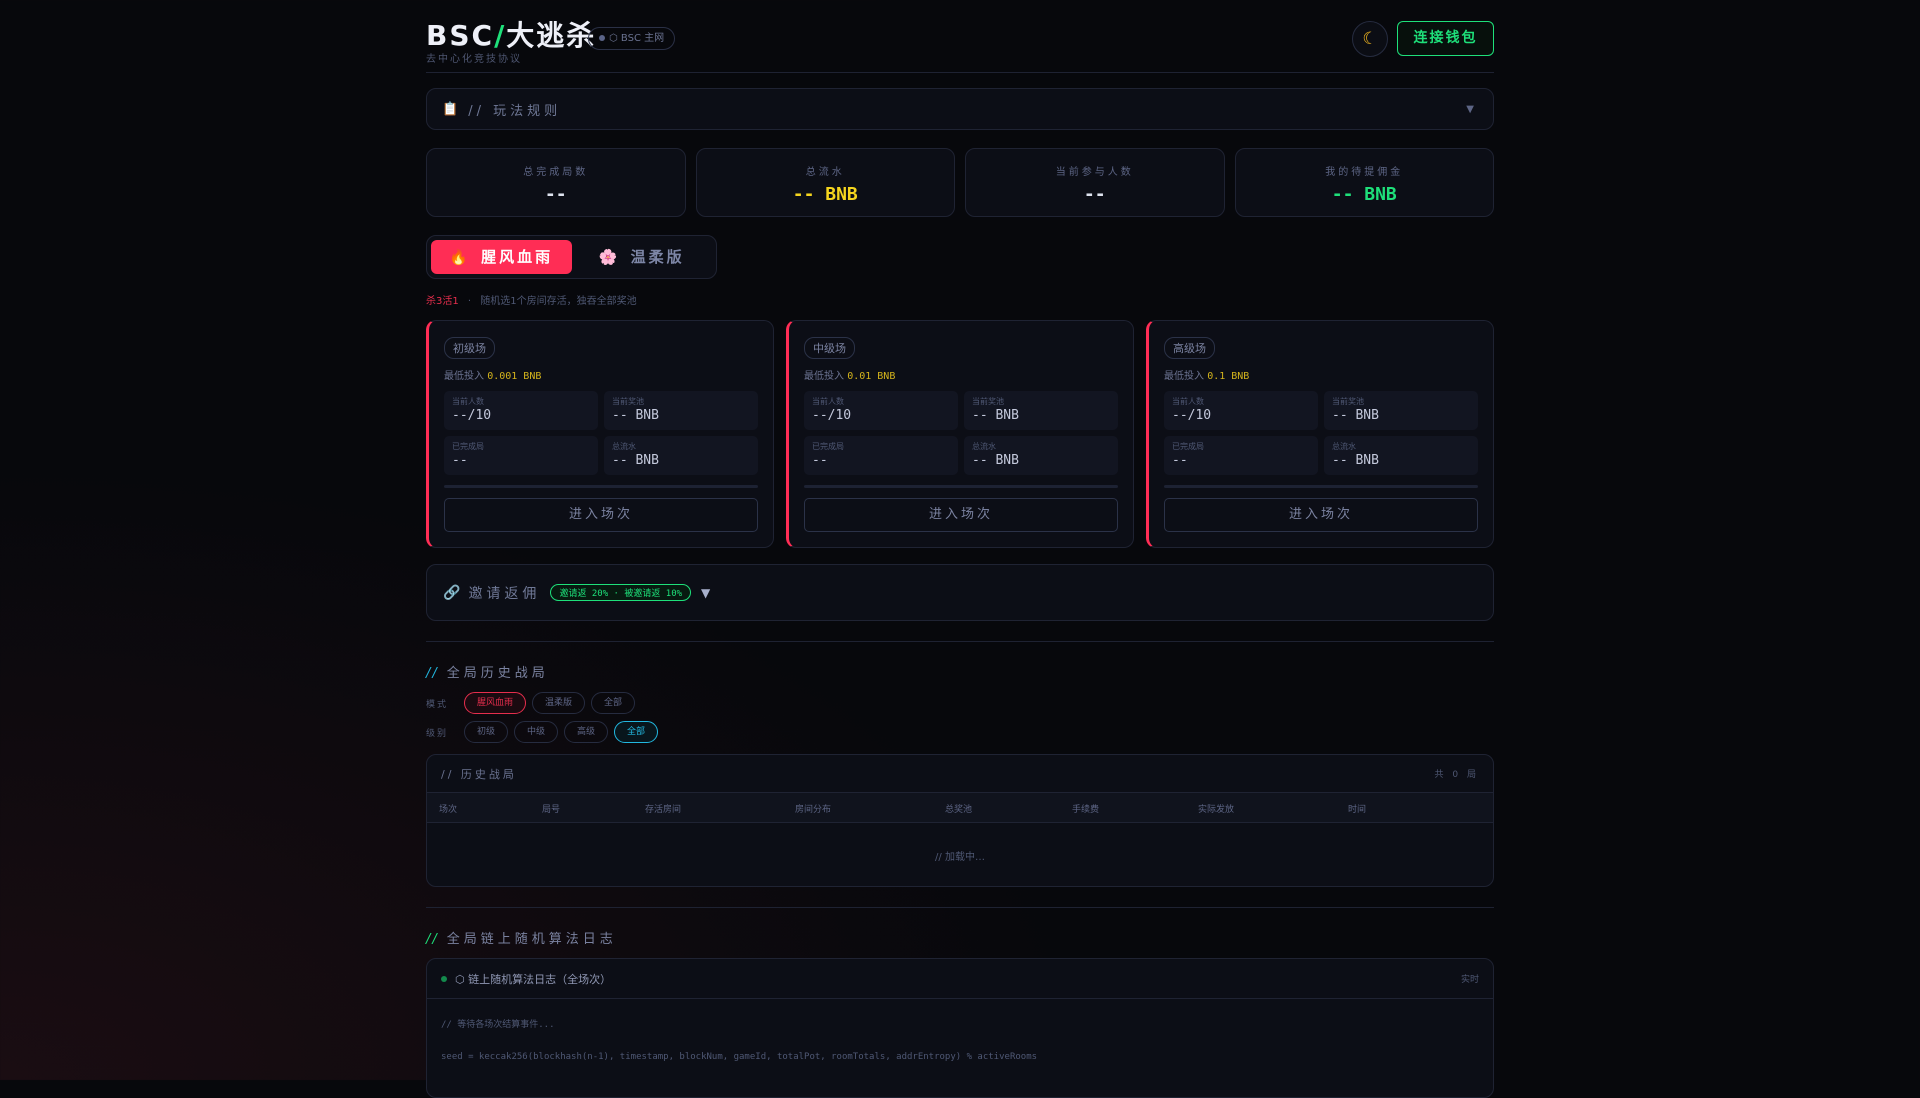  I want to click on log-header: ⬡ 链上随机算法日志（全场次） 实时, so click(960, 979).